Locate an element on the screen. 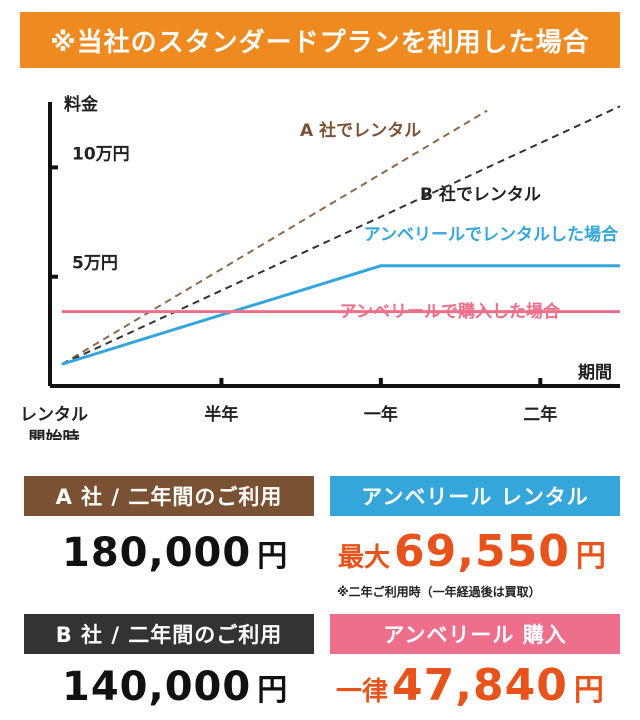 The image size is (640, 720). y-tick-label-1: 10万円 is located at coordinates (101, 154).